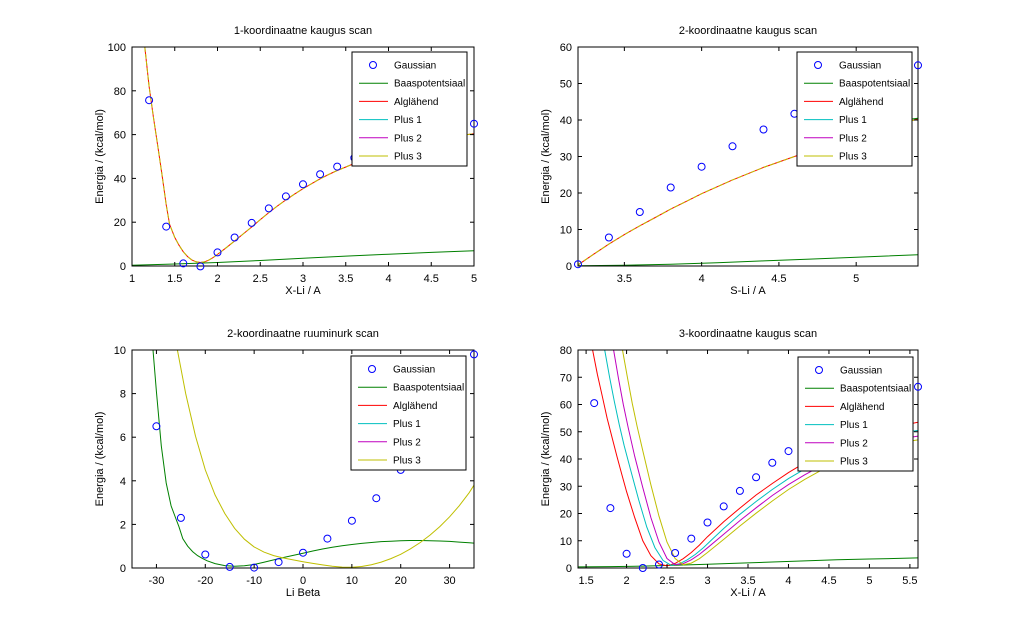 This screenshot has height=644, width=1017. I want to click on x-axis-label: S-Li / A, so click(748, 291).